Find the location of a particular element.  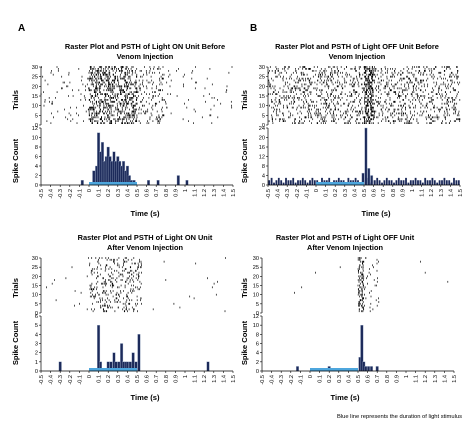

psth-bars is located at coordinates (134, 348).